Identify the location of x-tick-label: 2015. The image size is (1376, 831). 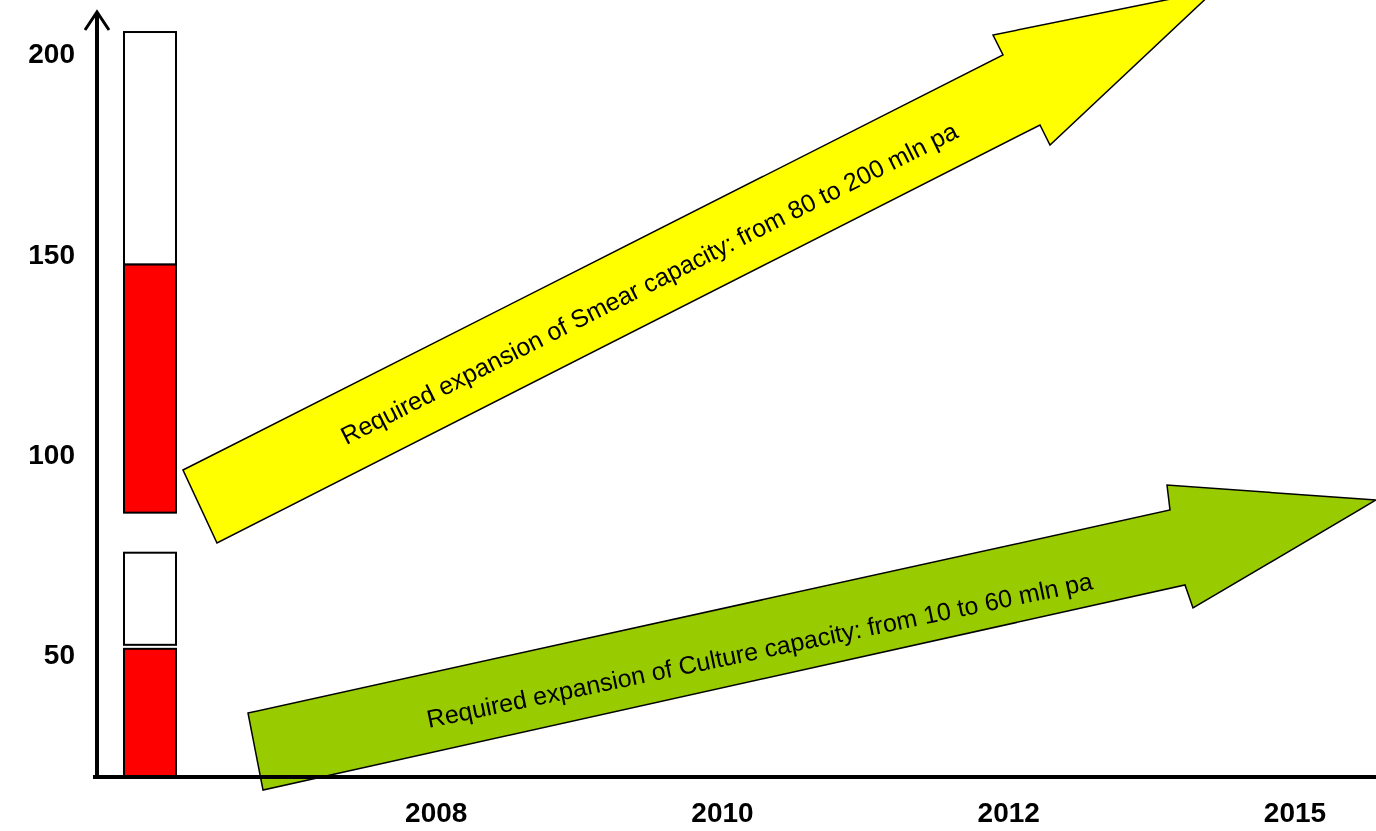
(1295, 813).